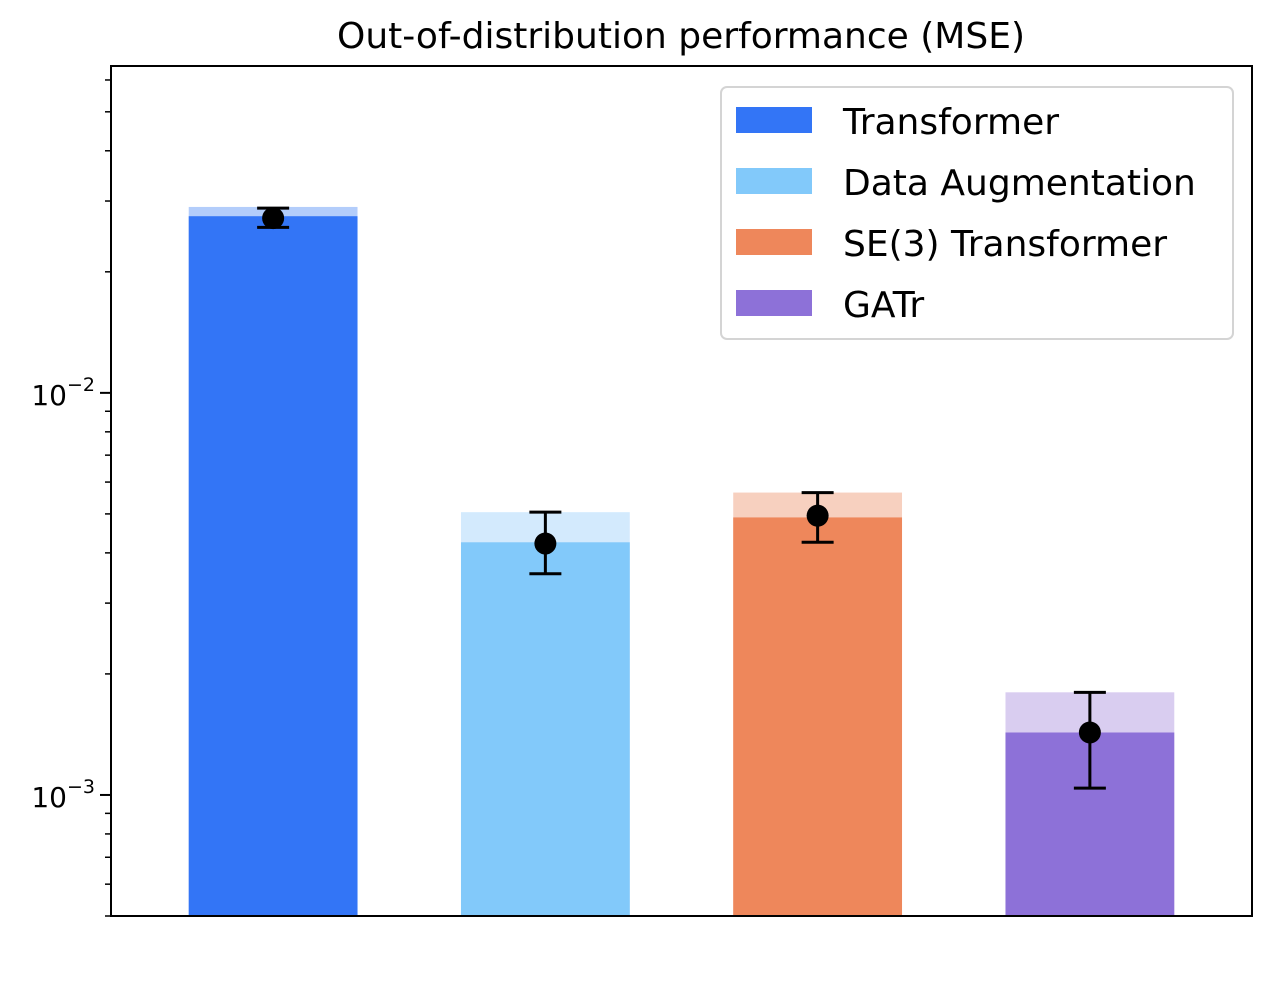 The height and width of the screenshot is (988, 1278). Describe the element at coordinates (1005, 244) in the screenshot. I see `legend-label-2: SE(3) Transformer` at that location.